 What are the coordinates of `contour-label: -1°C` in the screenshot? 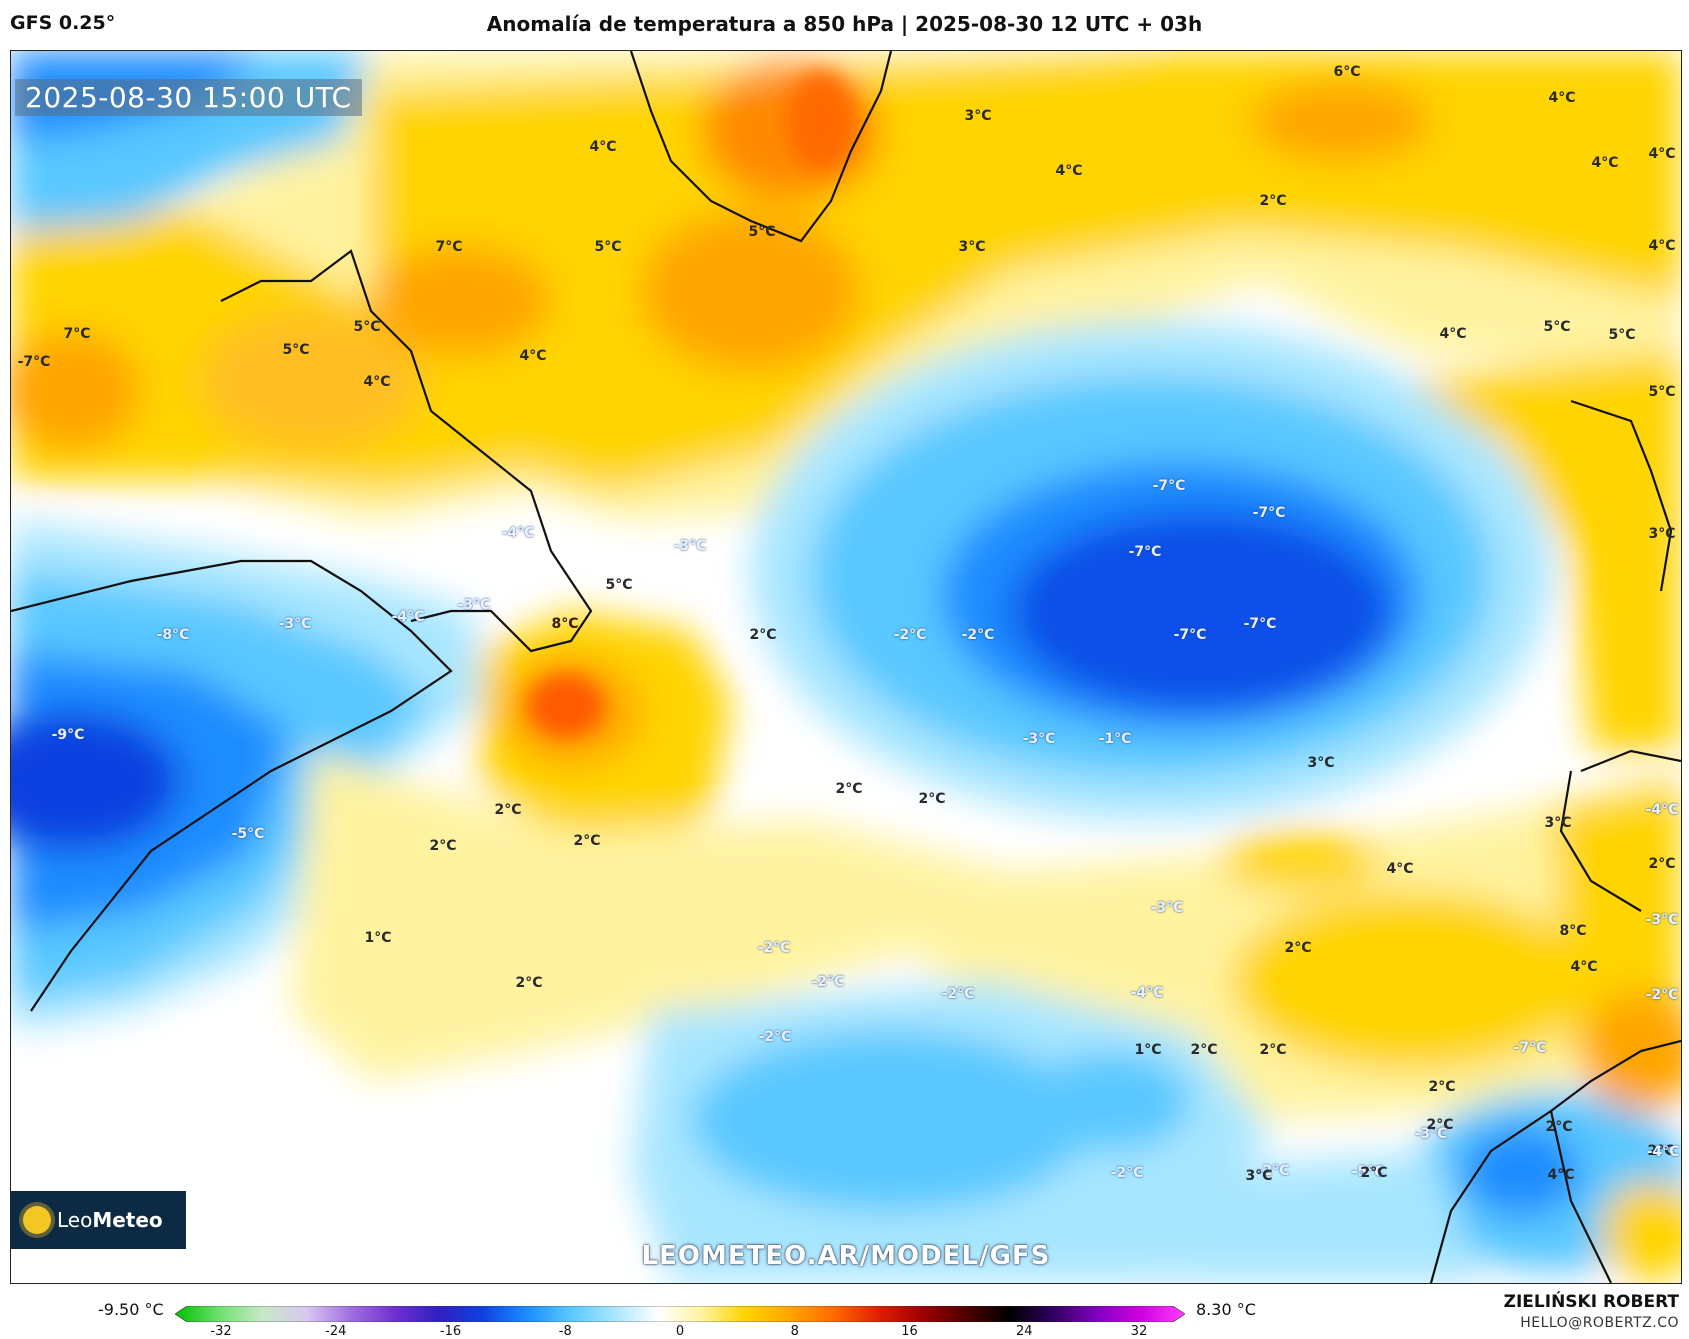 It's located at (1115, 739).